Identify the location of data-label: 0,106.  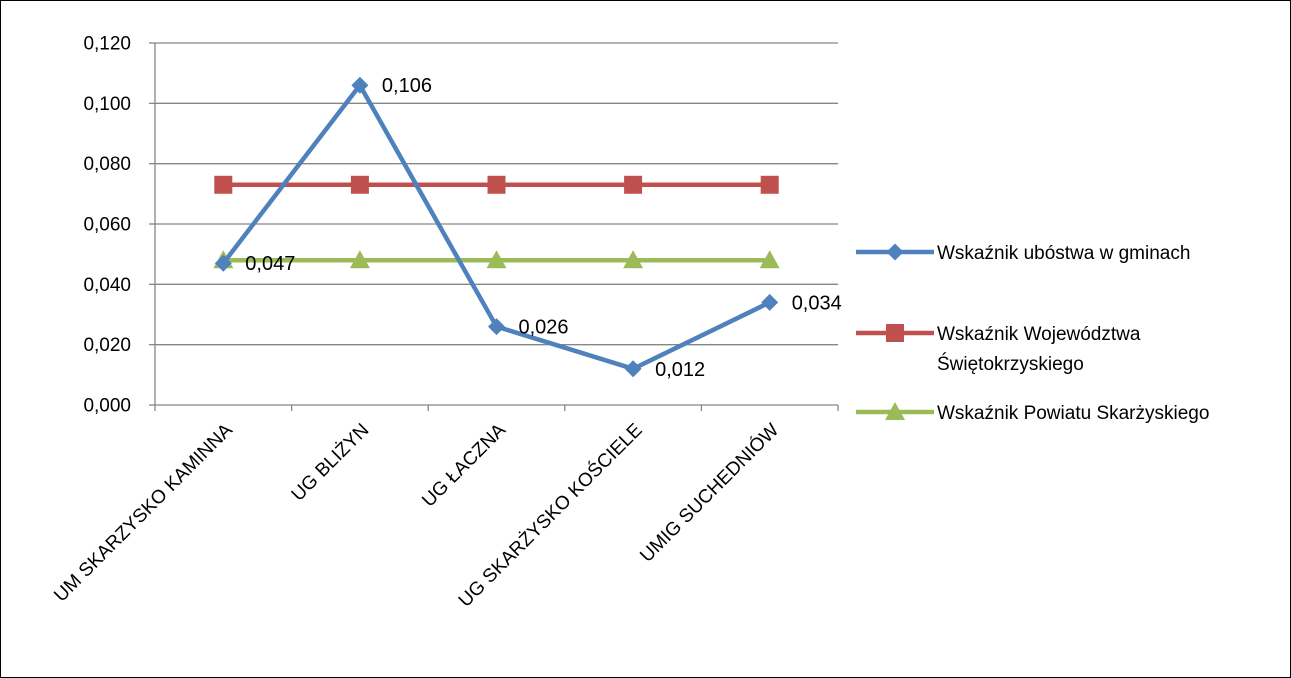
(407, 86).